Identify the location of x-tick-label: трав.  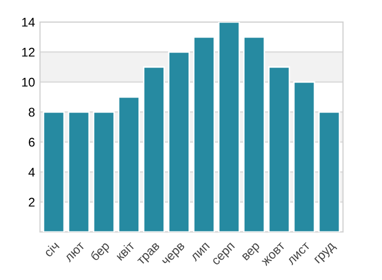
(149, 254).